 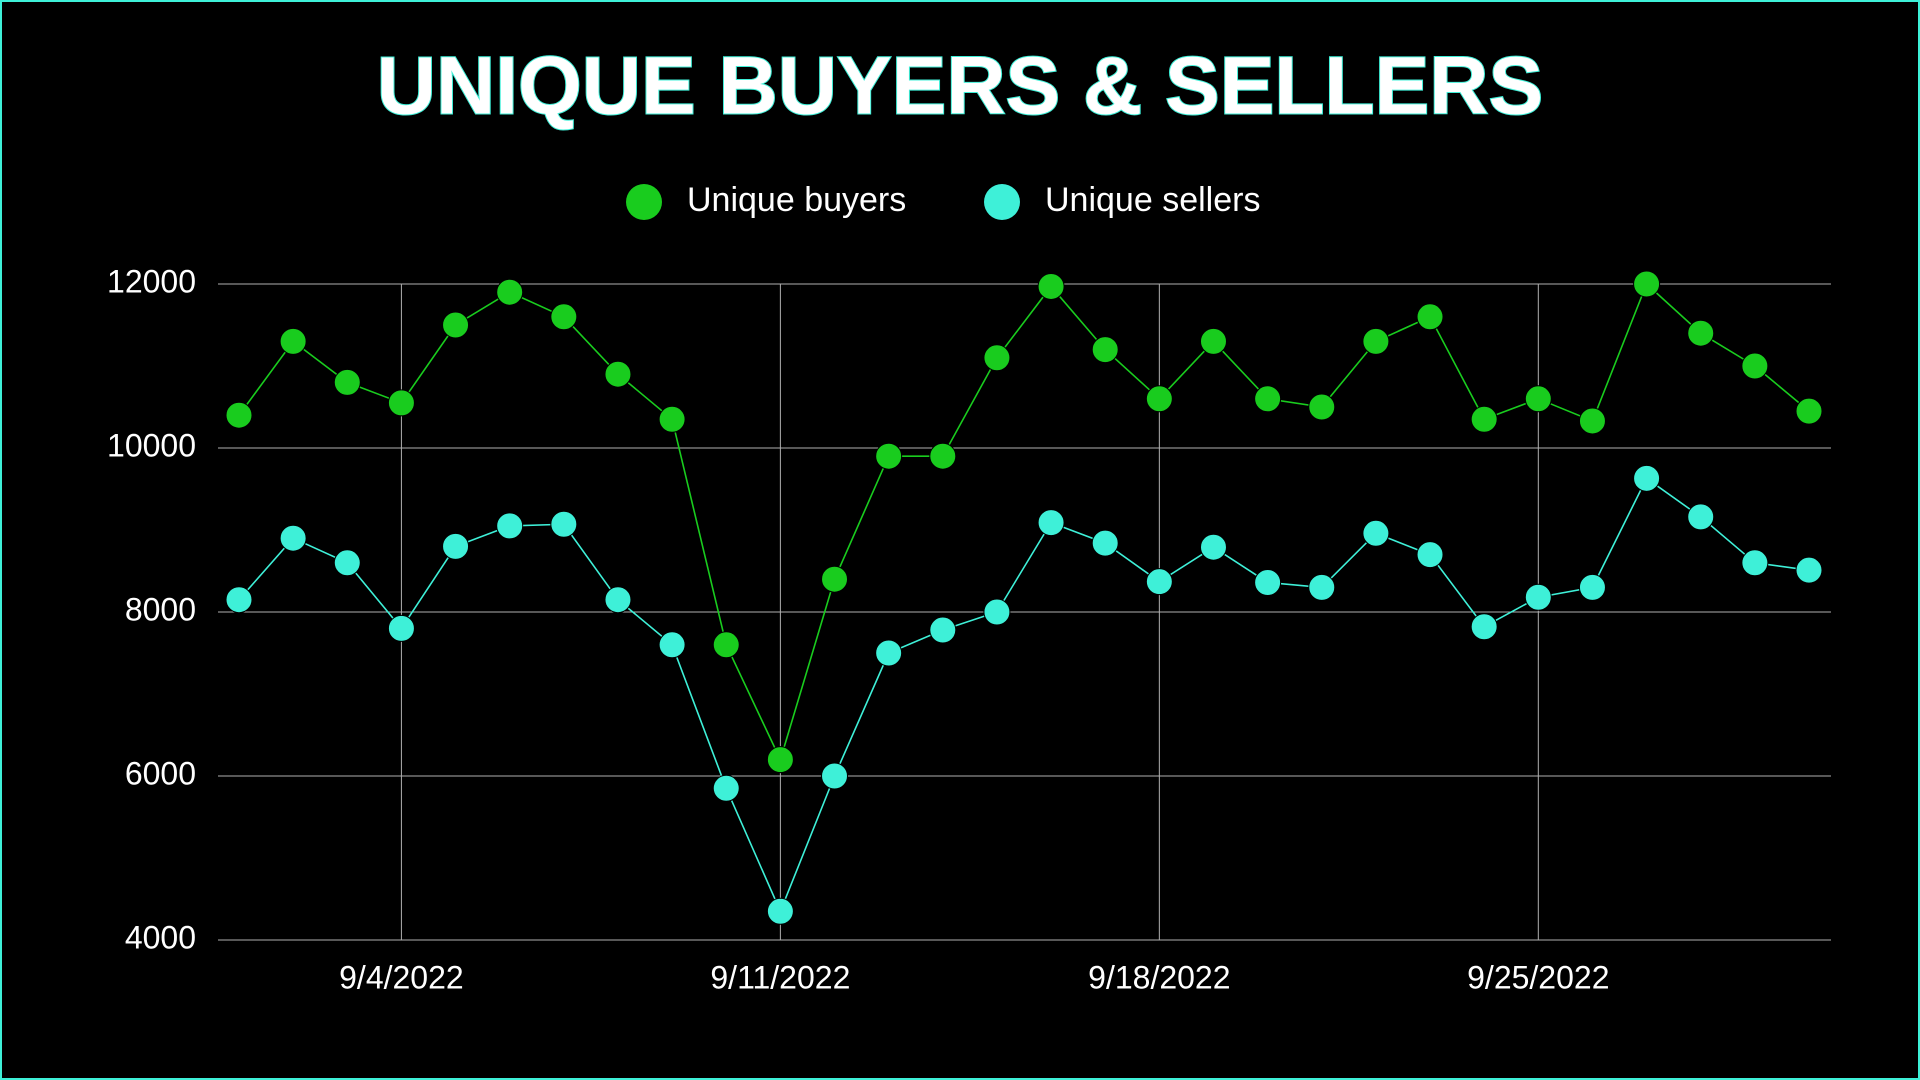 I want to click on x-tick-label: 9/25/2022, so click(x=1538, y=977).